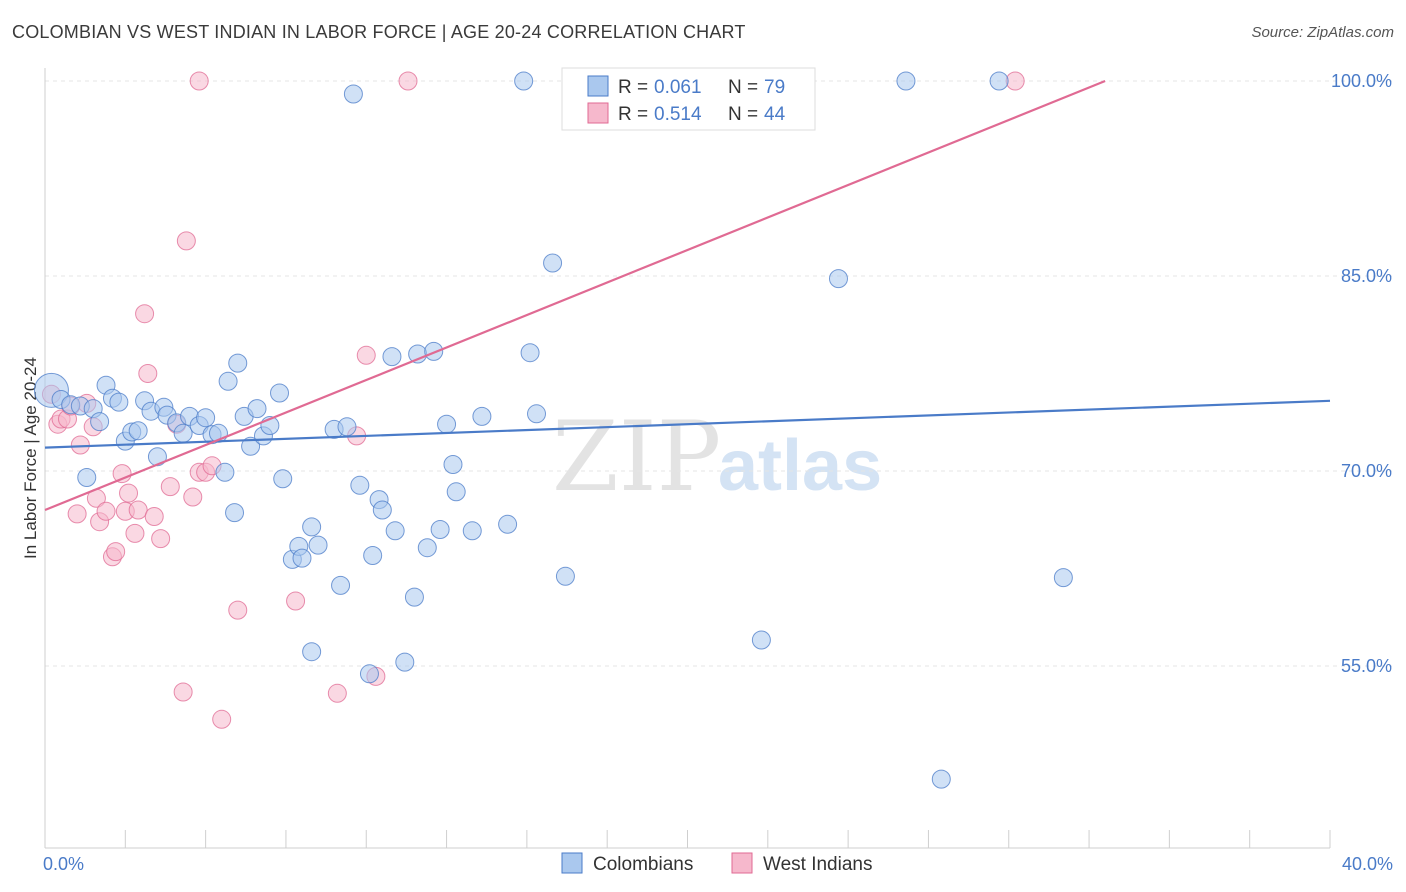 The width and height of the screenshot is (1406, 892). What do you see at coordinates (633, 114) in the screenshot?
I see `legend-r-label-2: R =` at bounding box center [633, 114].